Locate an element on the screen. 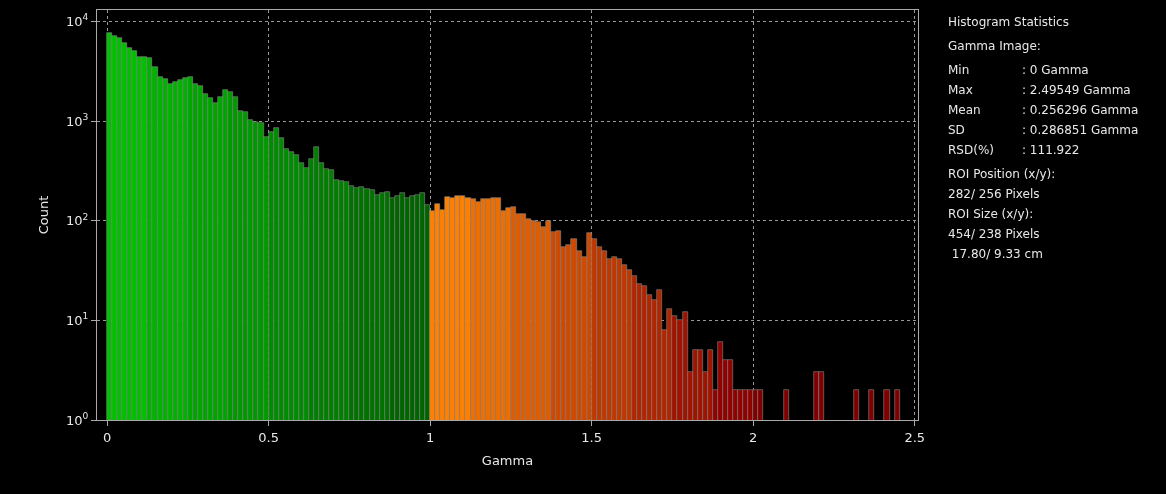 The width and height of the screenshot is (1166, 494). y-axis-title: Count is located at coordinates (44, 215).